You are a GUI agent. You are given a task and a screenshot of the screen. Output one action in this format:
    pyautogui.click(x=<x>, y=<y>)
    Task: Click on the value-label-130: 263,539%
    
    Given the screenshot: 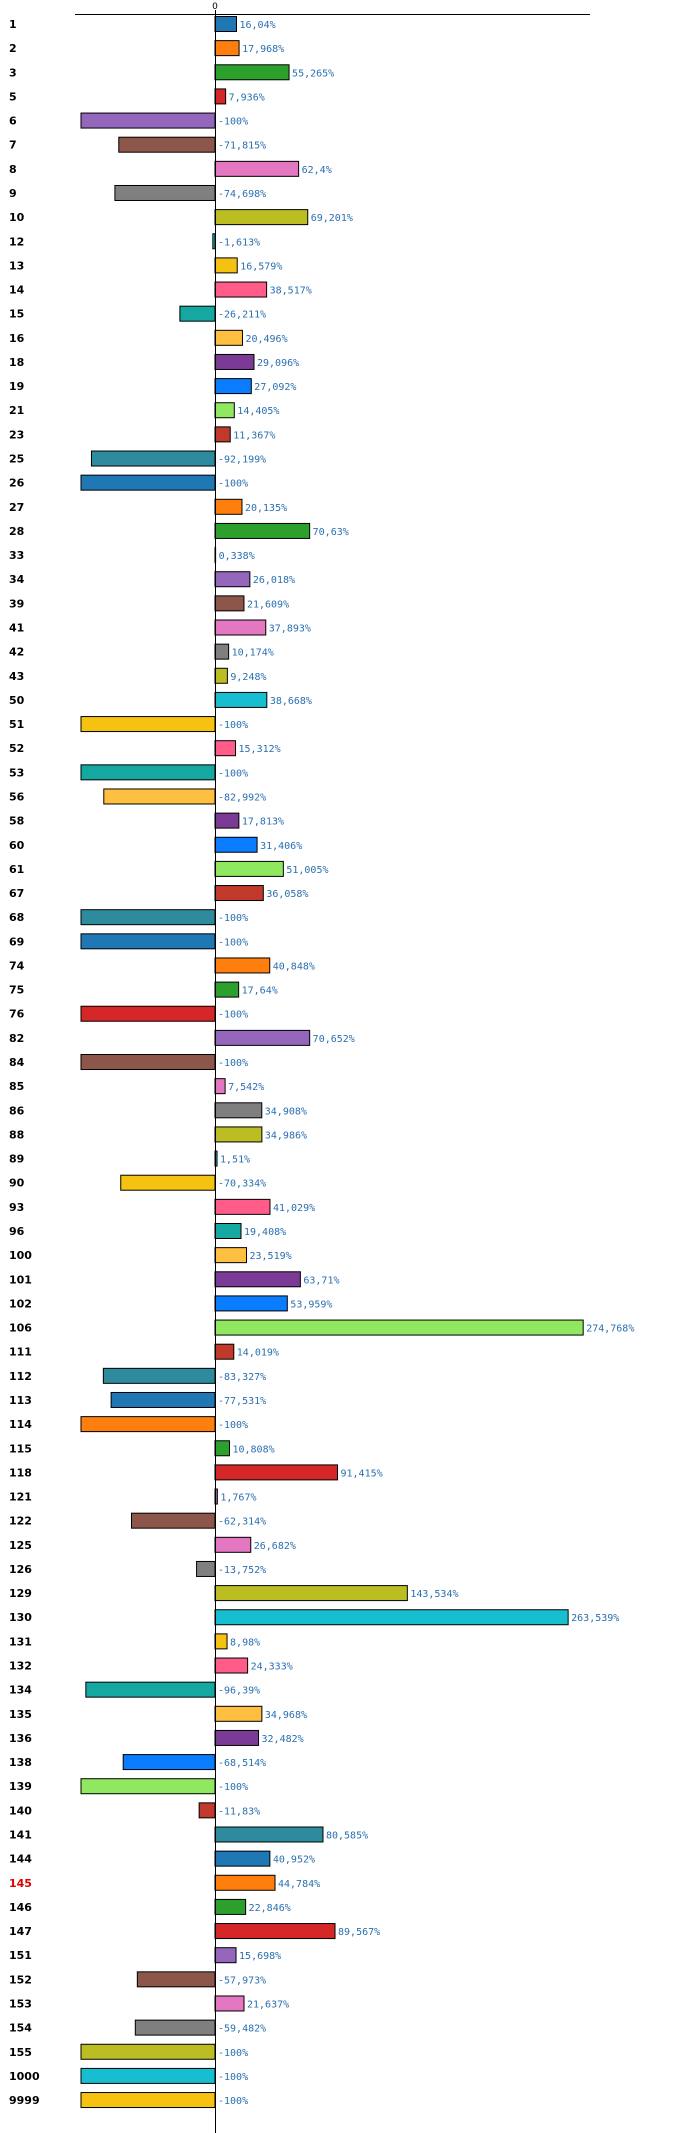 What is the action you would take?
    pyautogui.click(x=595, y=1618)
    